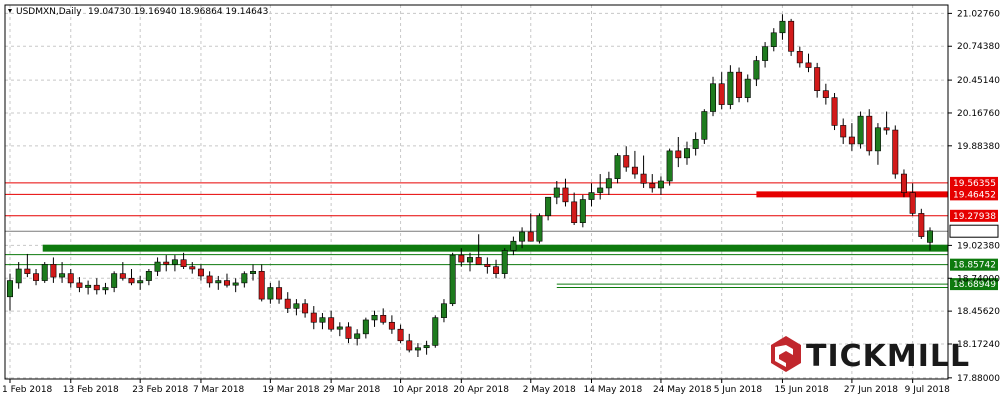 Image resolution: width=1000 pixels, height=400 pixels. Describe the element at coordinates (290, 390) in the screenshot. I see `x-tick-label: 19 Mar 2018` at that location.